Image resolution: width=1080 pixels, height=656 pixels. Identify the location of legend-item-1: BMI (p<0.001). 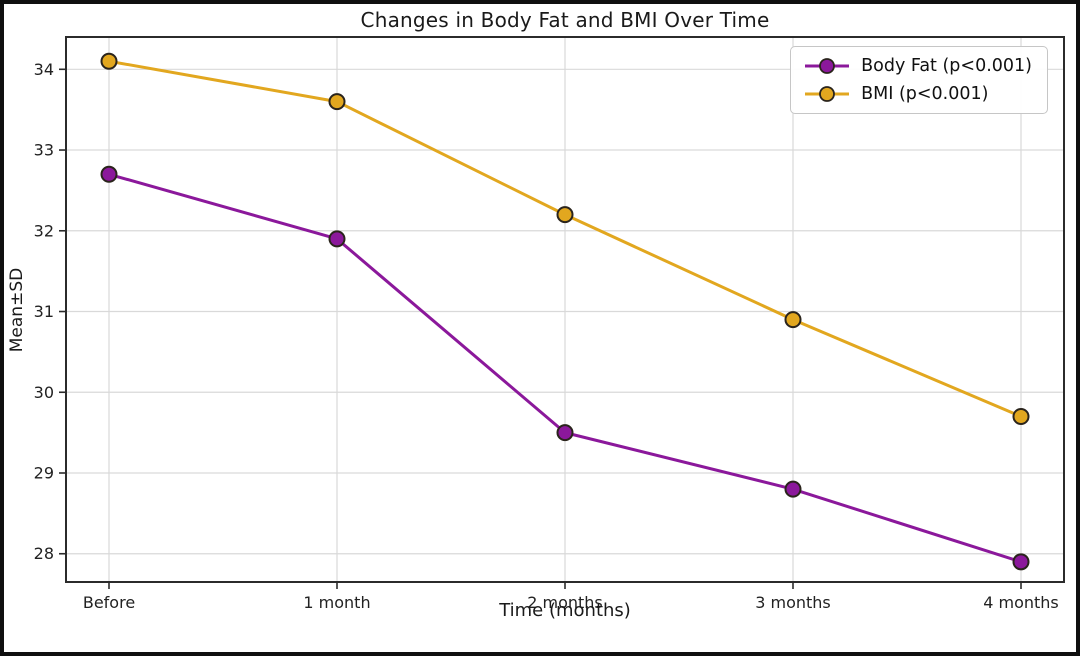
(917, 94).